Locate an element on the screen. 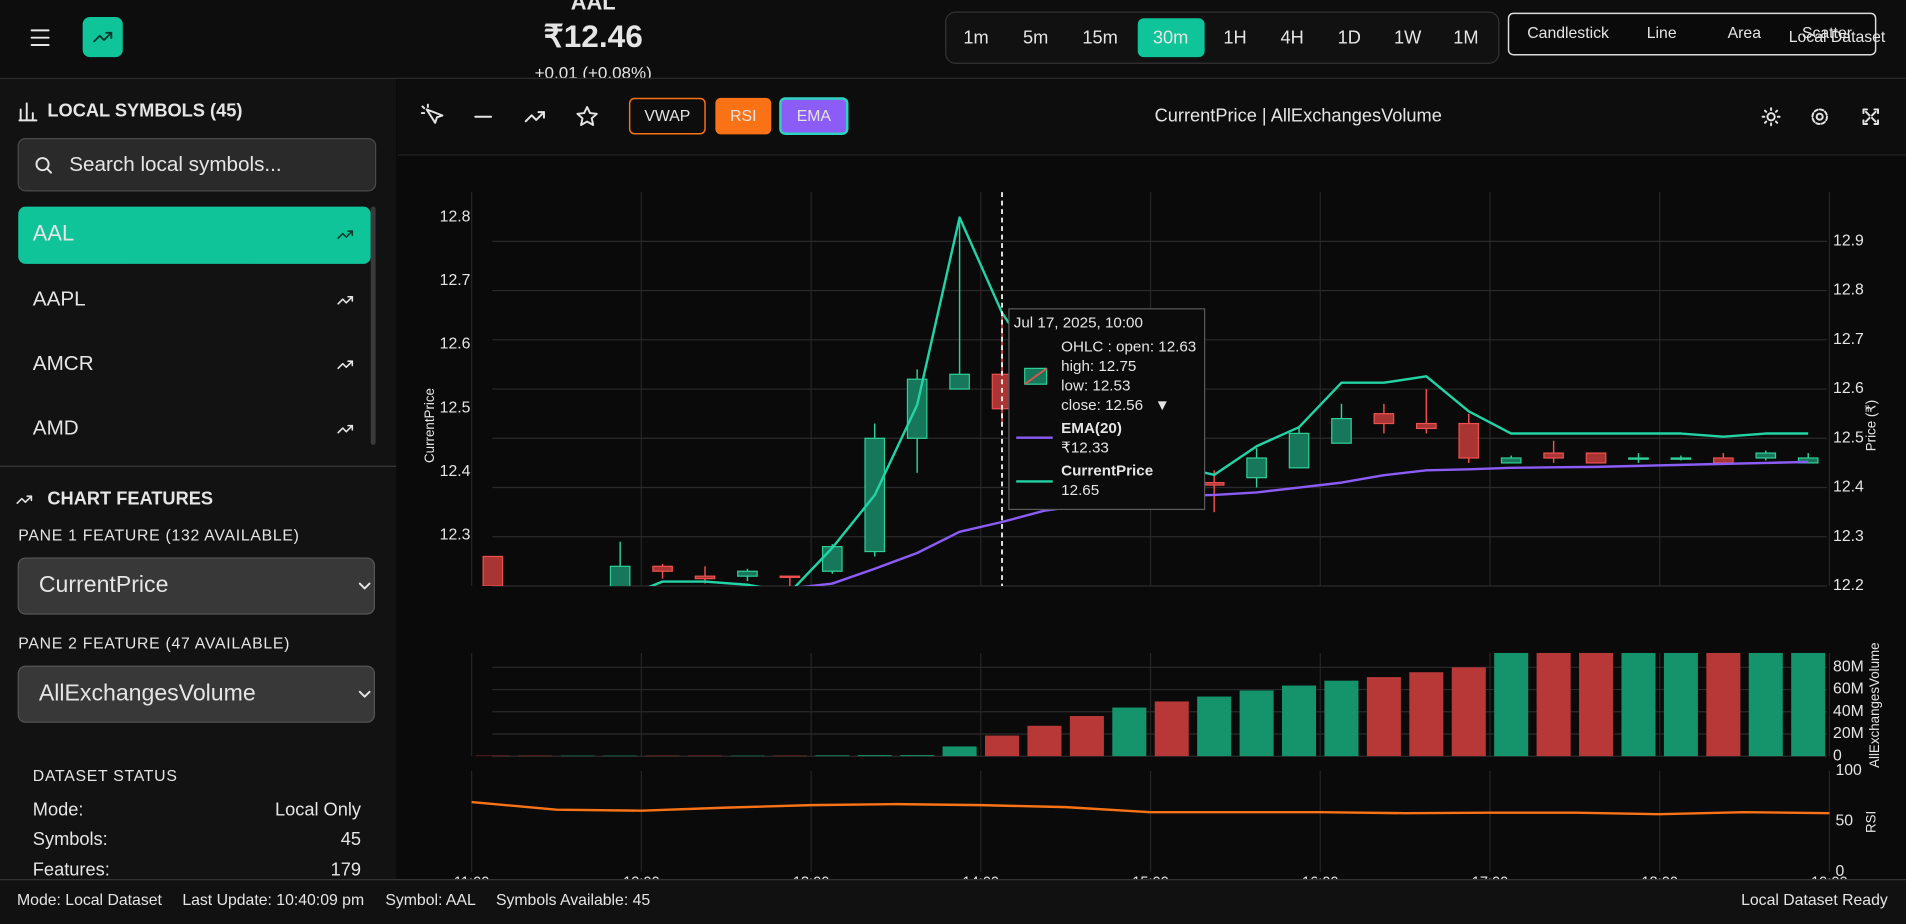 The image size is (1906, 924). y2-tick-label: 12.8 is located at coordinates (455, 217).